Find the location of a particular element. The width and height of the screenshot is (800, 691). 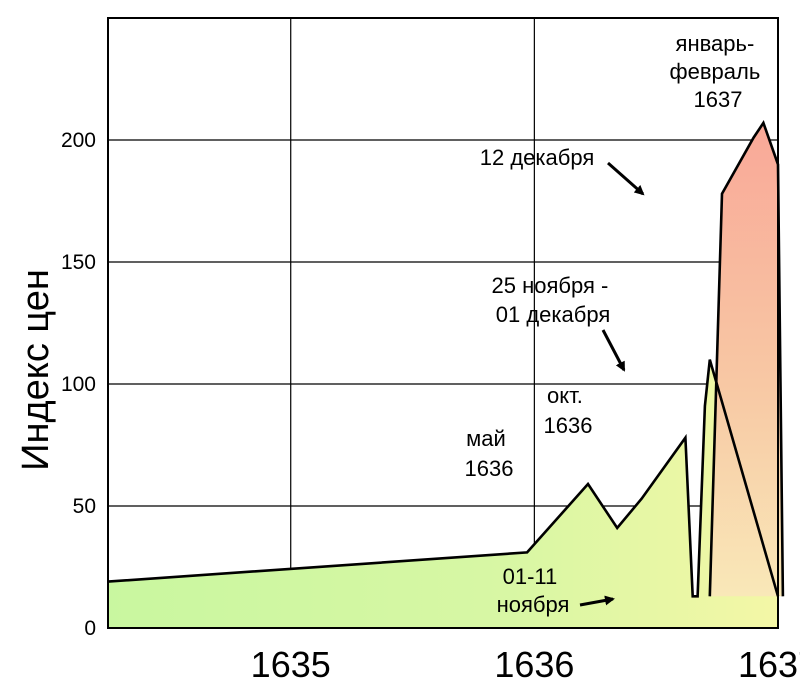

annotation-oct-1636: окт. 1636 is located at coordinates (568, 410).